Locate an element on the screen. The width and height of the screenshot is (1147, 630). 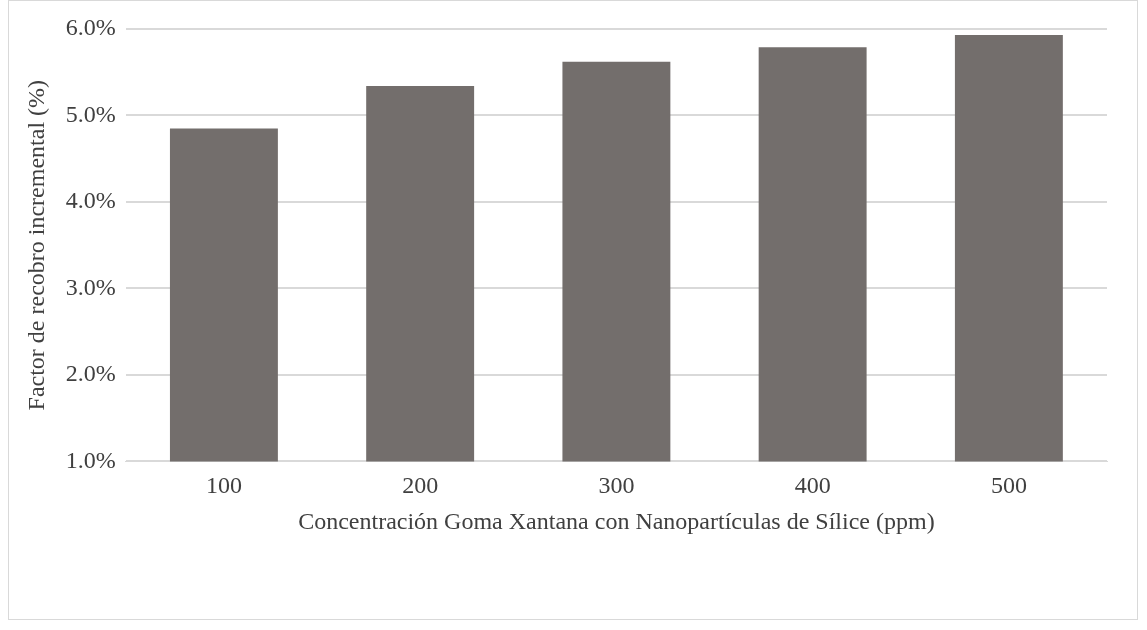
y-tick-label: 4.0% is located at coordinates (90, 200).